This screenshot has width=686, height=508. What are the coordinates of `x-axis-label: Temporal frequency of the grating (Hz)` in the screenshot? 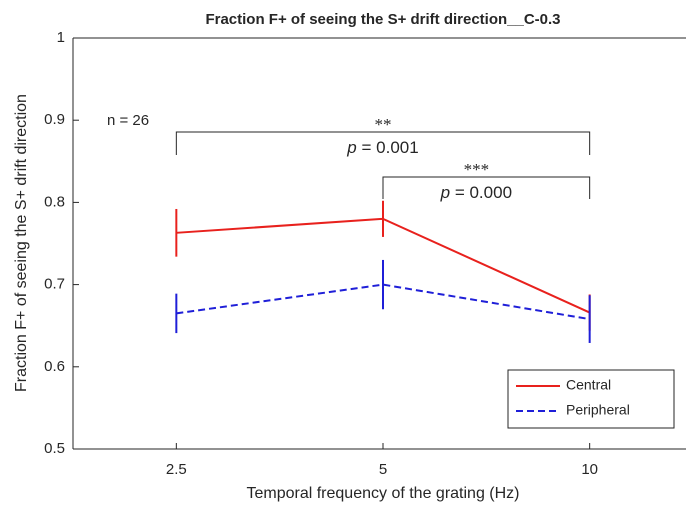 It's located at (382, 493).